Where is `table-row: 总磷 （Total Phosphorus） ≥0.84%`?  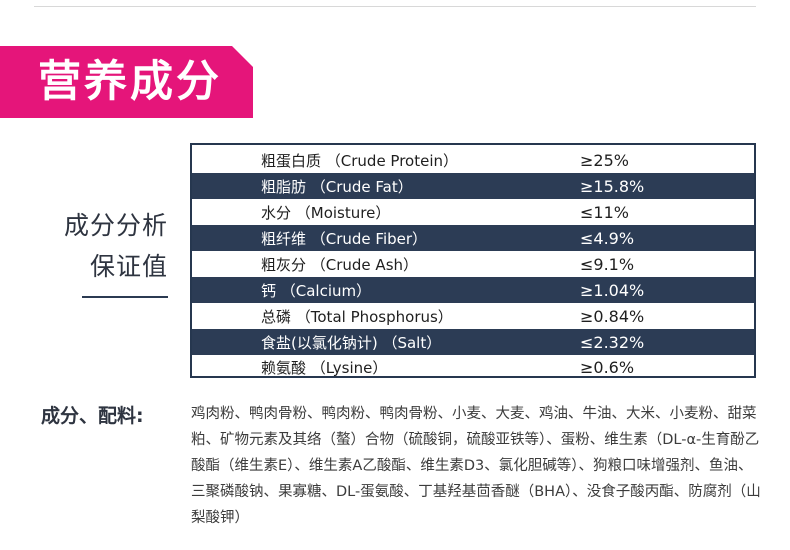 table-row: 总磷 （Total Phosphorus） ≥0.84% is located at coordinates (473, 316).